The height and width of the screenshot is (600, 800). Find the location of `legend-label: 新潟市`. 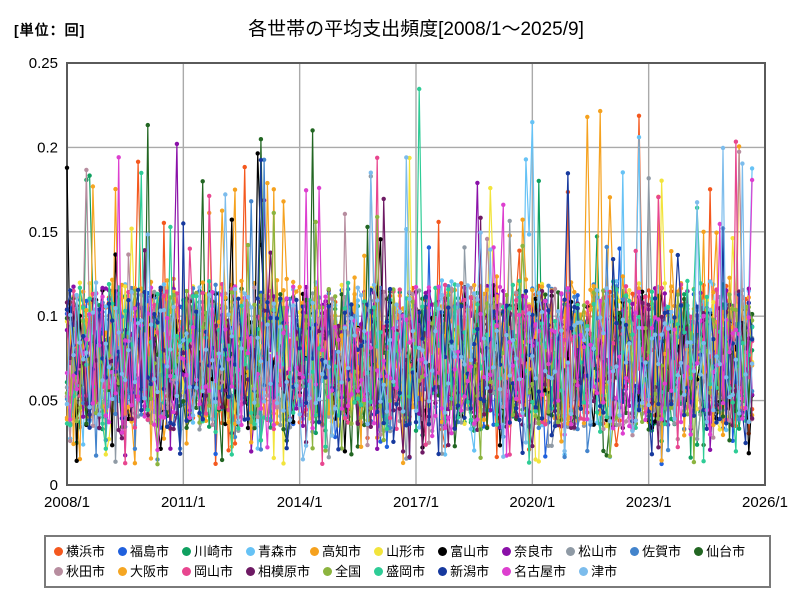

legend-label: 新潟市 is located at coordinates (470, 571).